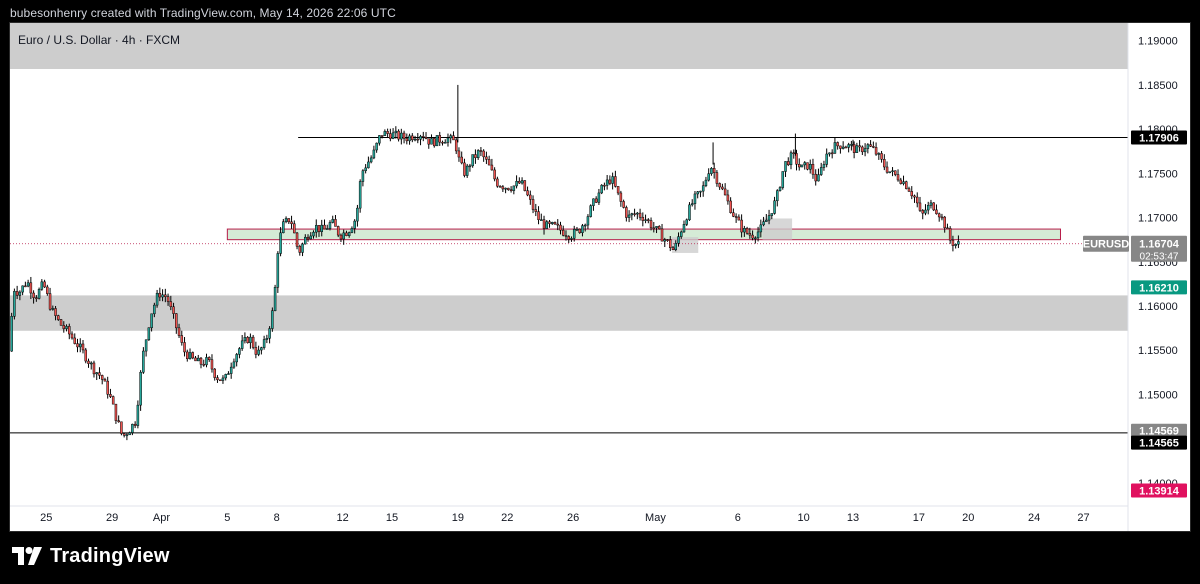 Image resolution: width=1200 pixels, height=584 pixels. What do you see at coordinates (227, 518) in the screenshot?
I see `x-tick-label: 5` at bounding box center [227, 518].